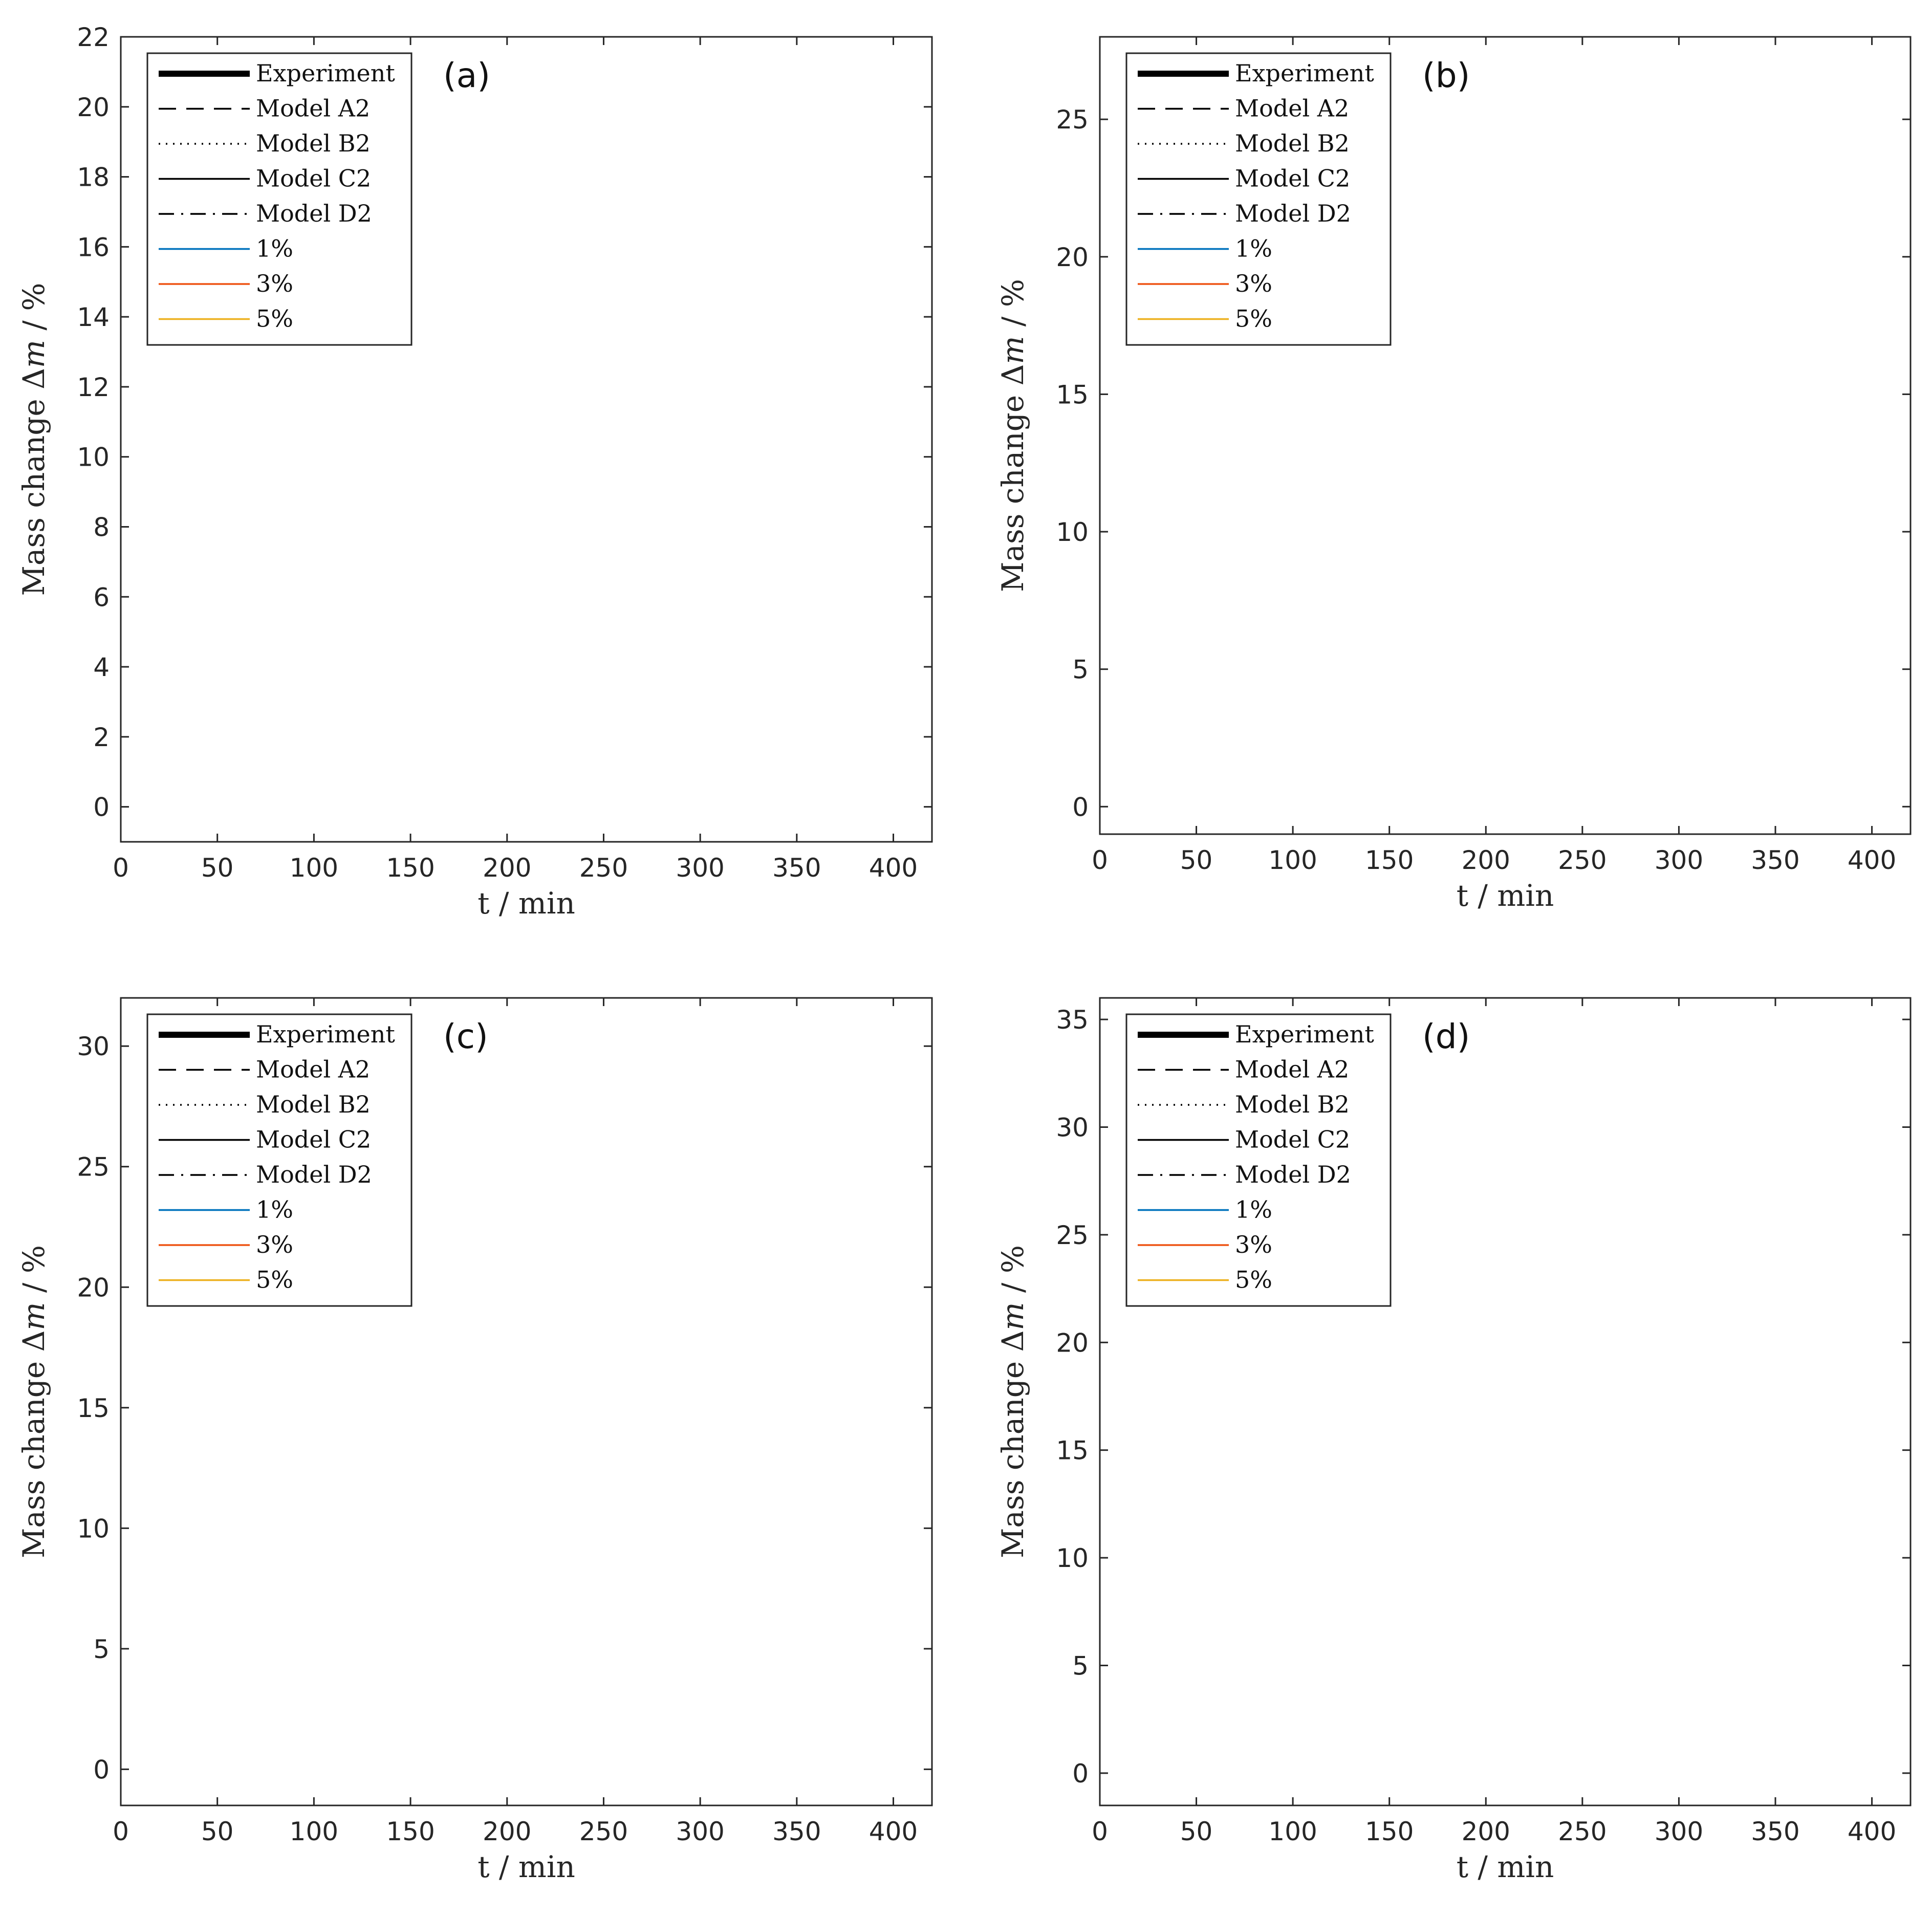  What do you see at coordinates (1072, 1020) in the screenshot?
I see `y-tick-label: 35` at bounding box center [1072, 1020].